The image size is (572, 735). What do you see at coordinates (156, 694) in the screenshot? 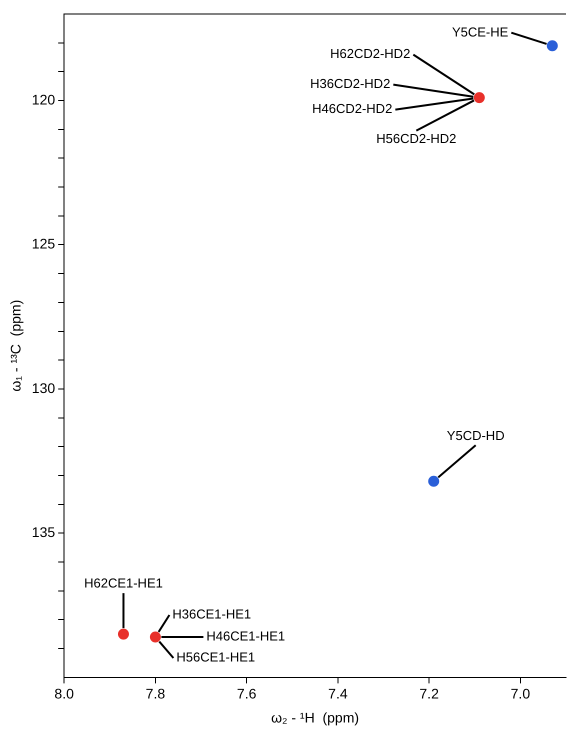
I see `x-tick-label: 7.8` at bounding box center [156, 694].